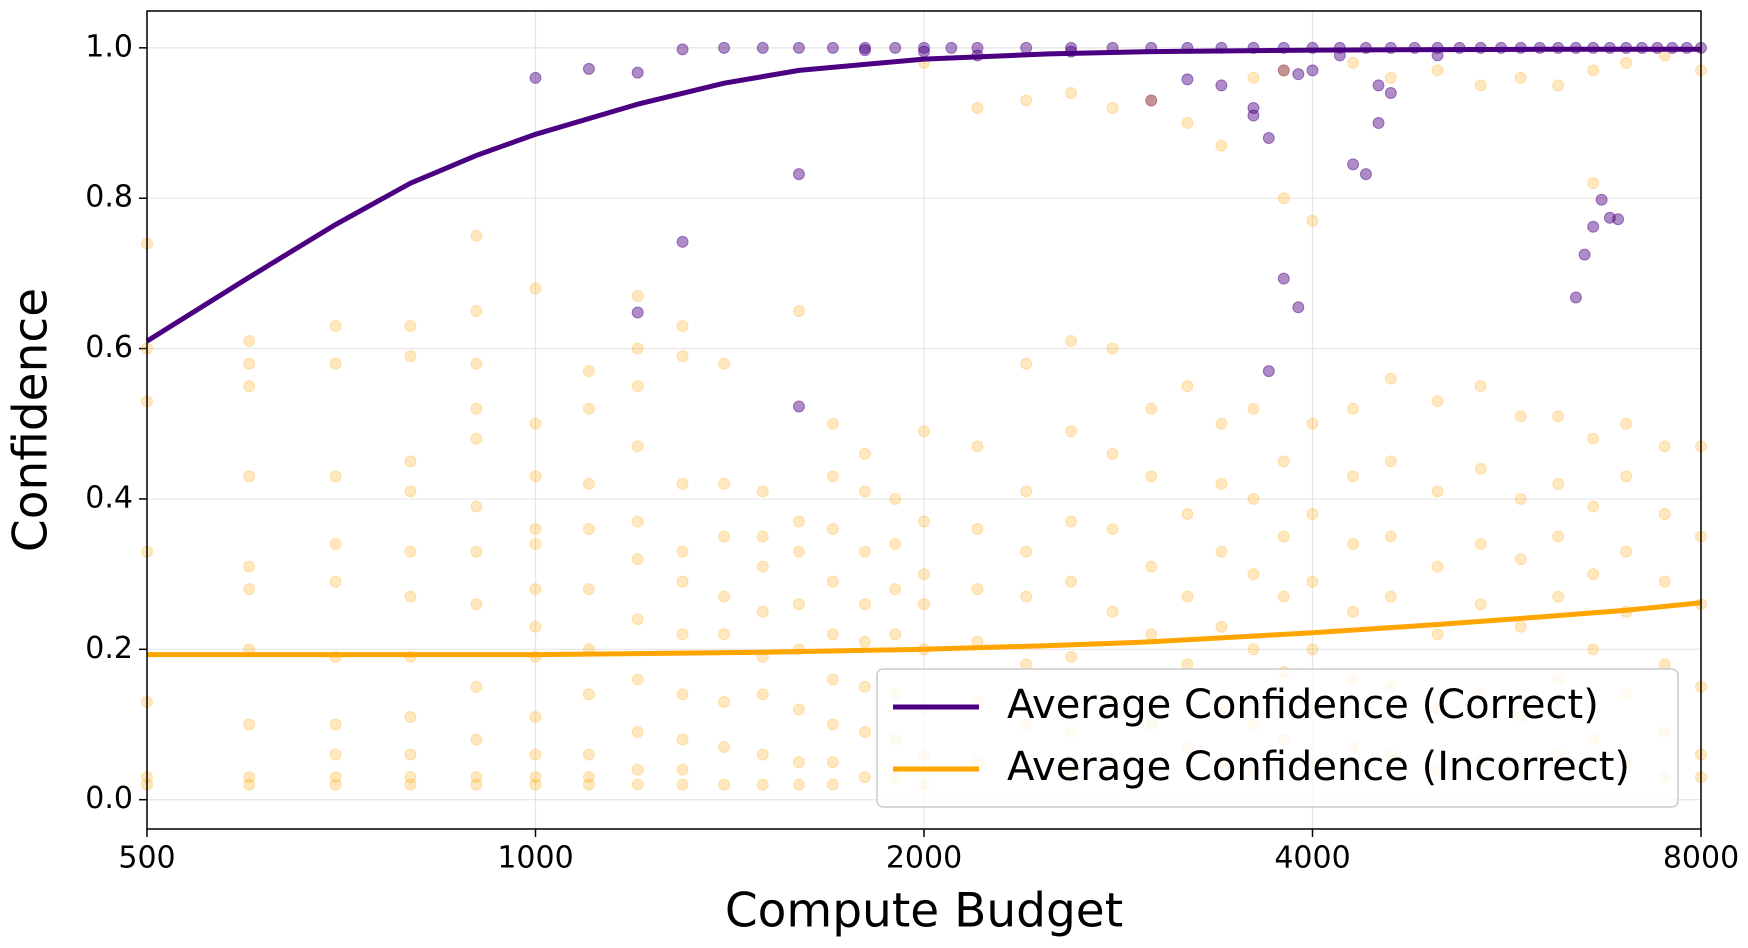 The width and height of the screenshot is (1748, 948). What do you see at coordinates (924, 911) in the screenshot?
I see `x-axis-label: Compute Budget` at bounding box center [924, 911].